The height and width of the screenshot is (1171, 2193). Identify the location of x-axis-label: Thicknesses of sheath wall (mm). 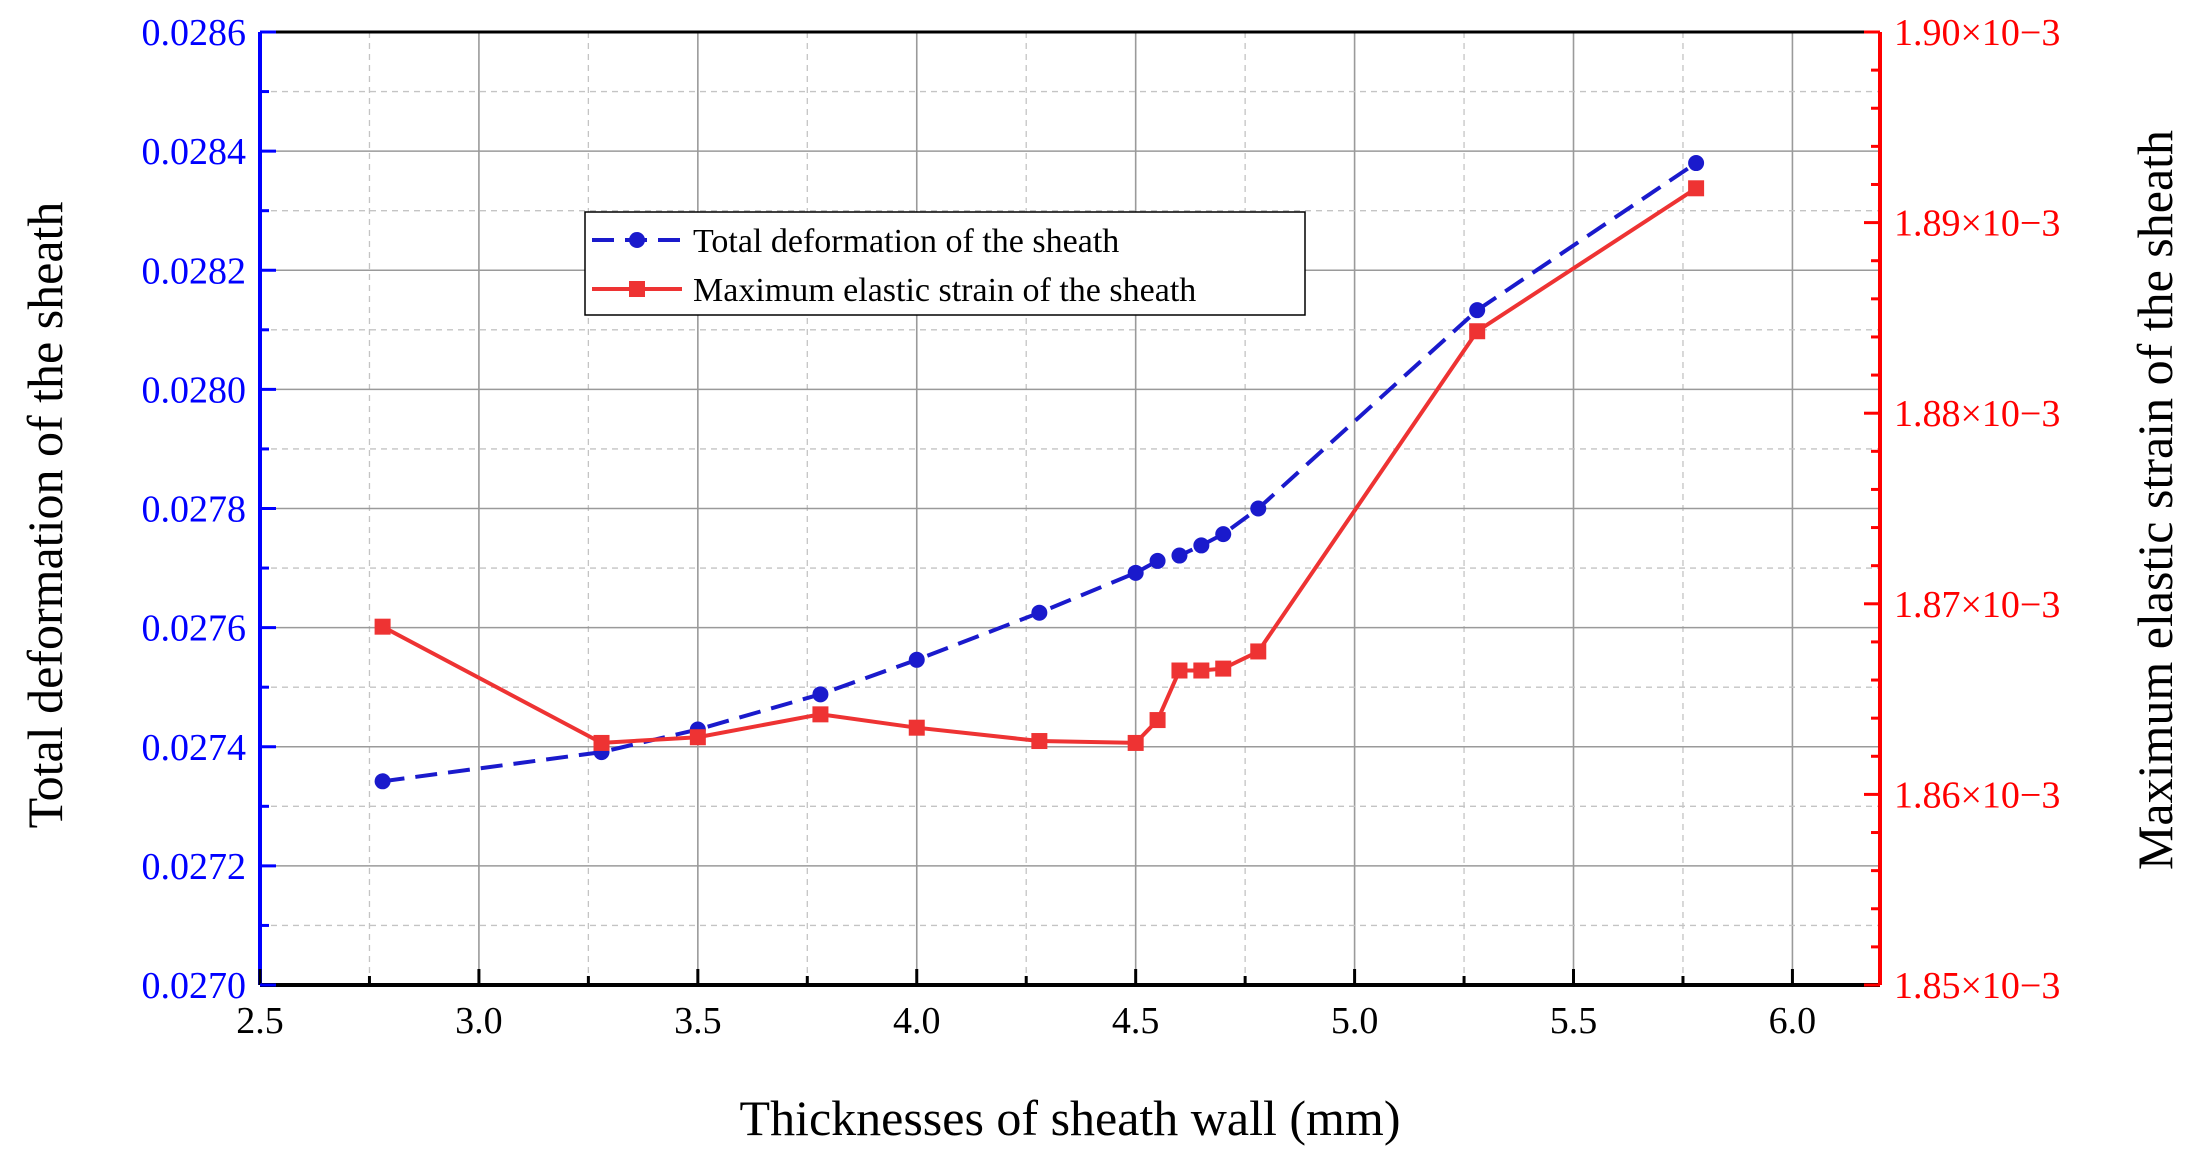
(1070, 1118).